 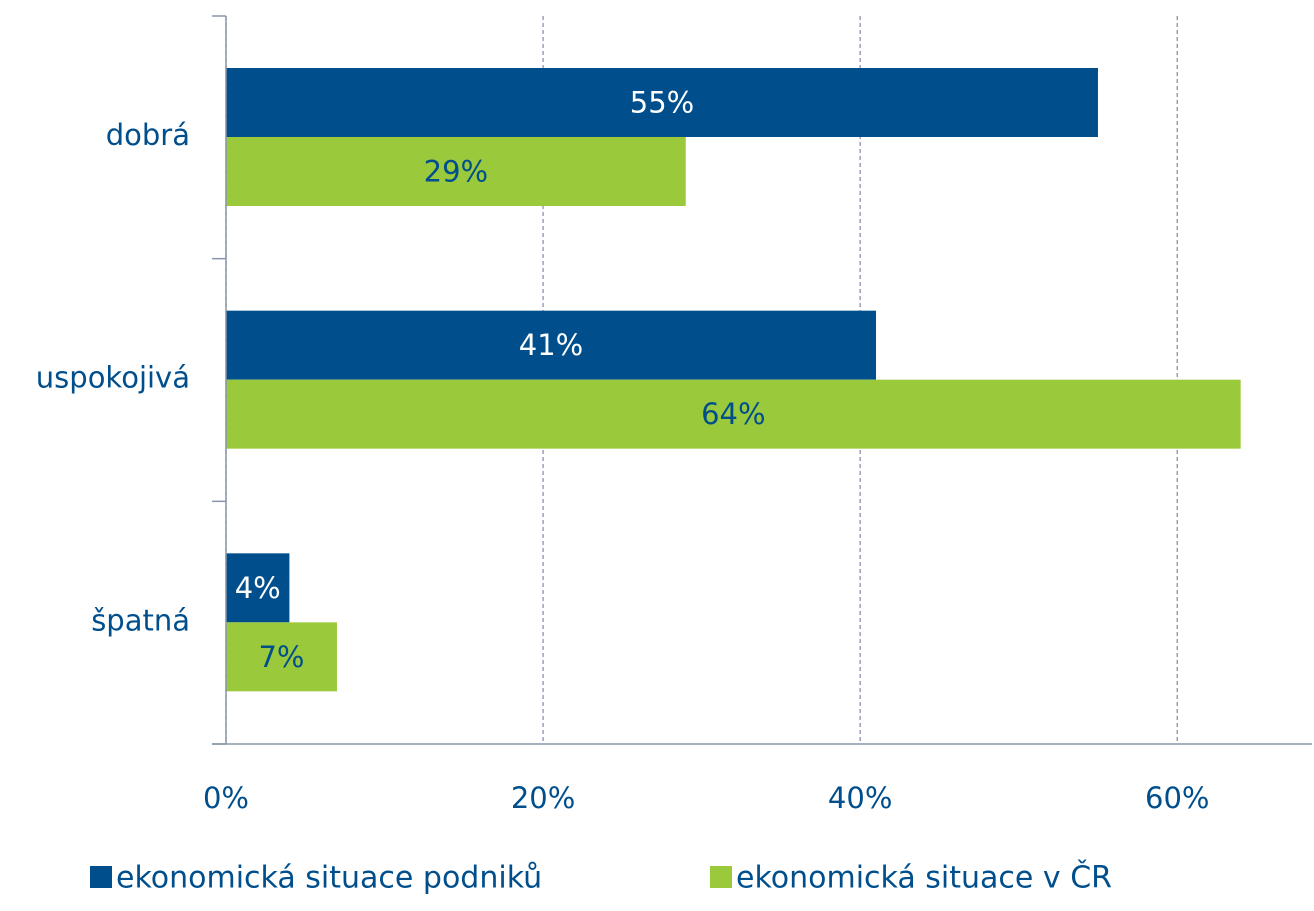 What do you see at coordinates (543, 798) in the screenshot?
I see `x-tick-label: 20%` at bounding box center [543, 798].